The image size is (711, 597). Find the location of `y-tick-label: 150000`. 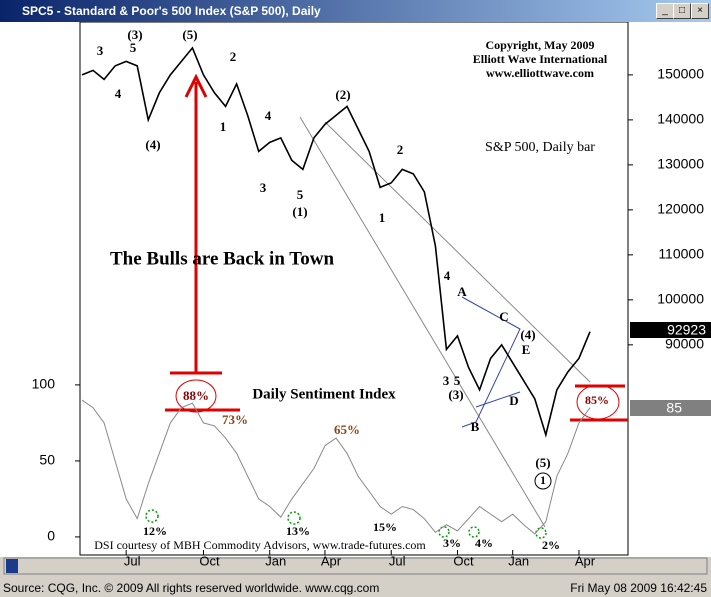

y-tick-label: 150000 is located at coordinates (680, 74).